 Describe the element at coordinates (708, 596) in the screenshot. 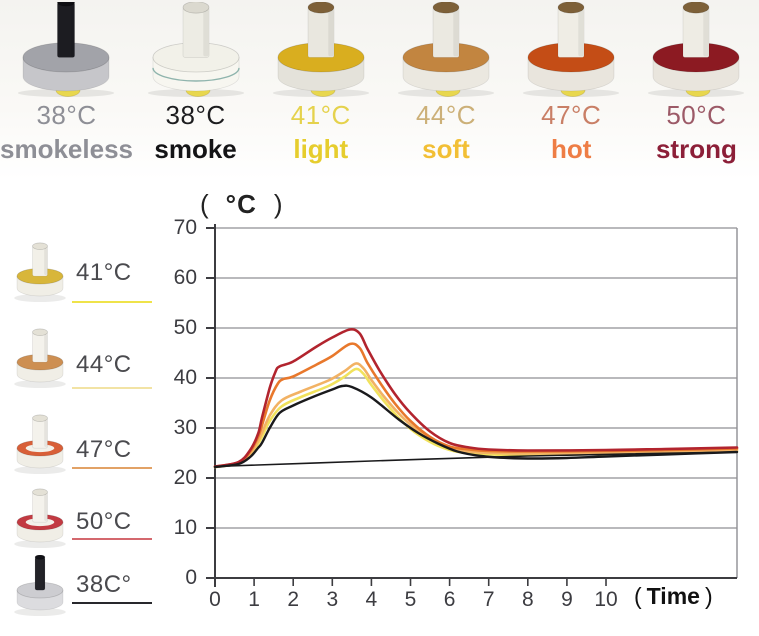

I see `x-axis-title-close-paren: )` at that location.